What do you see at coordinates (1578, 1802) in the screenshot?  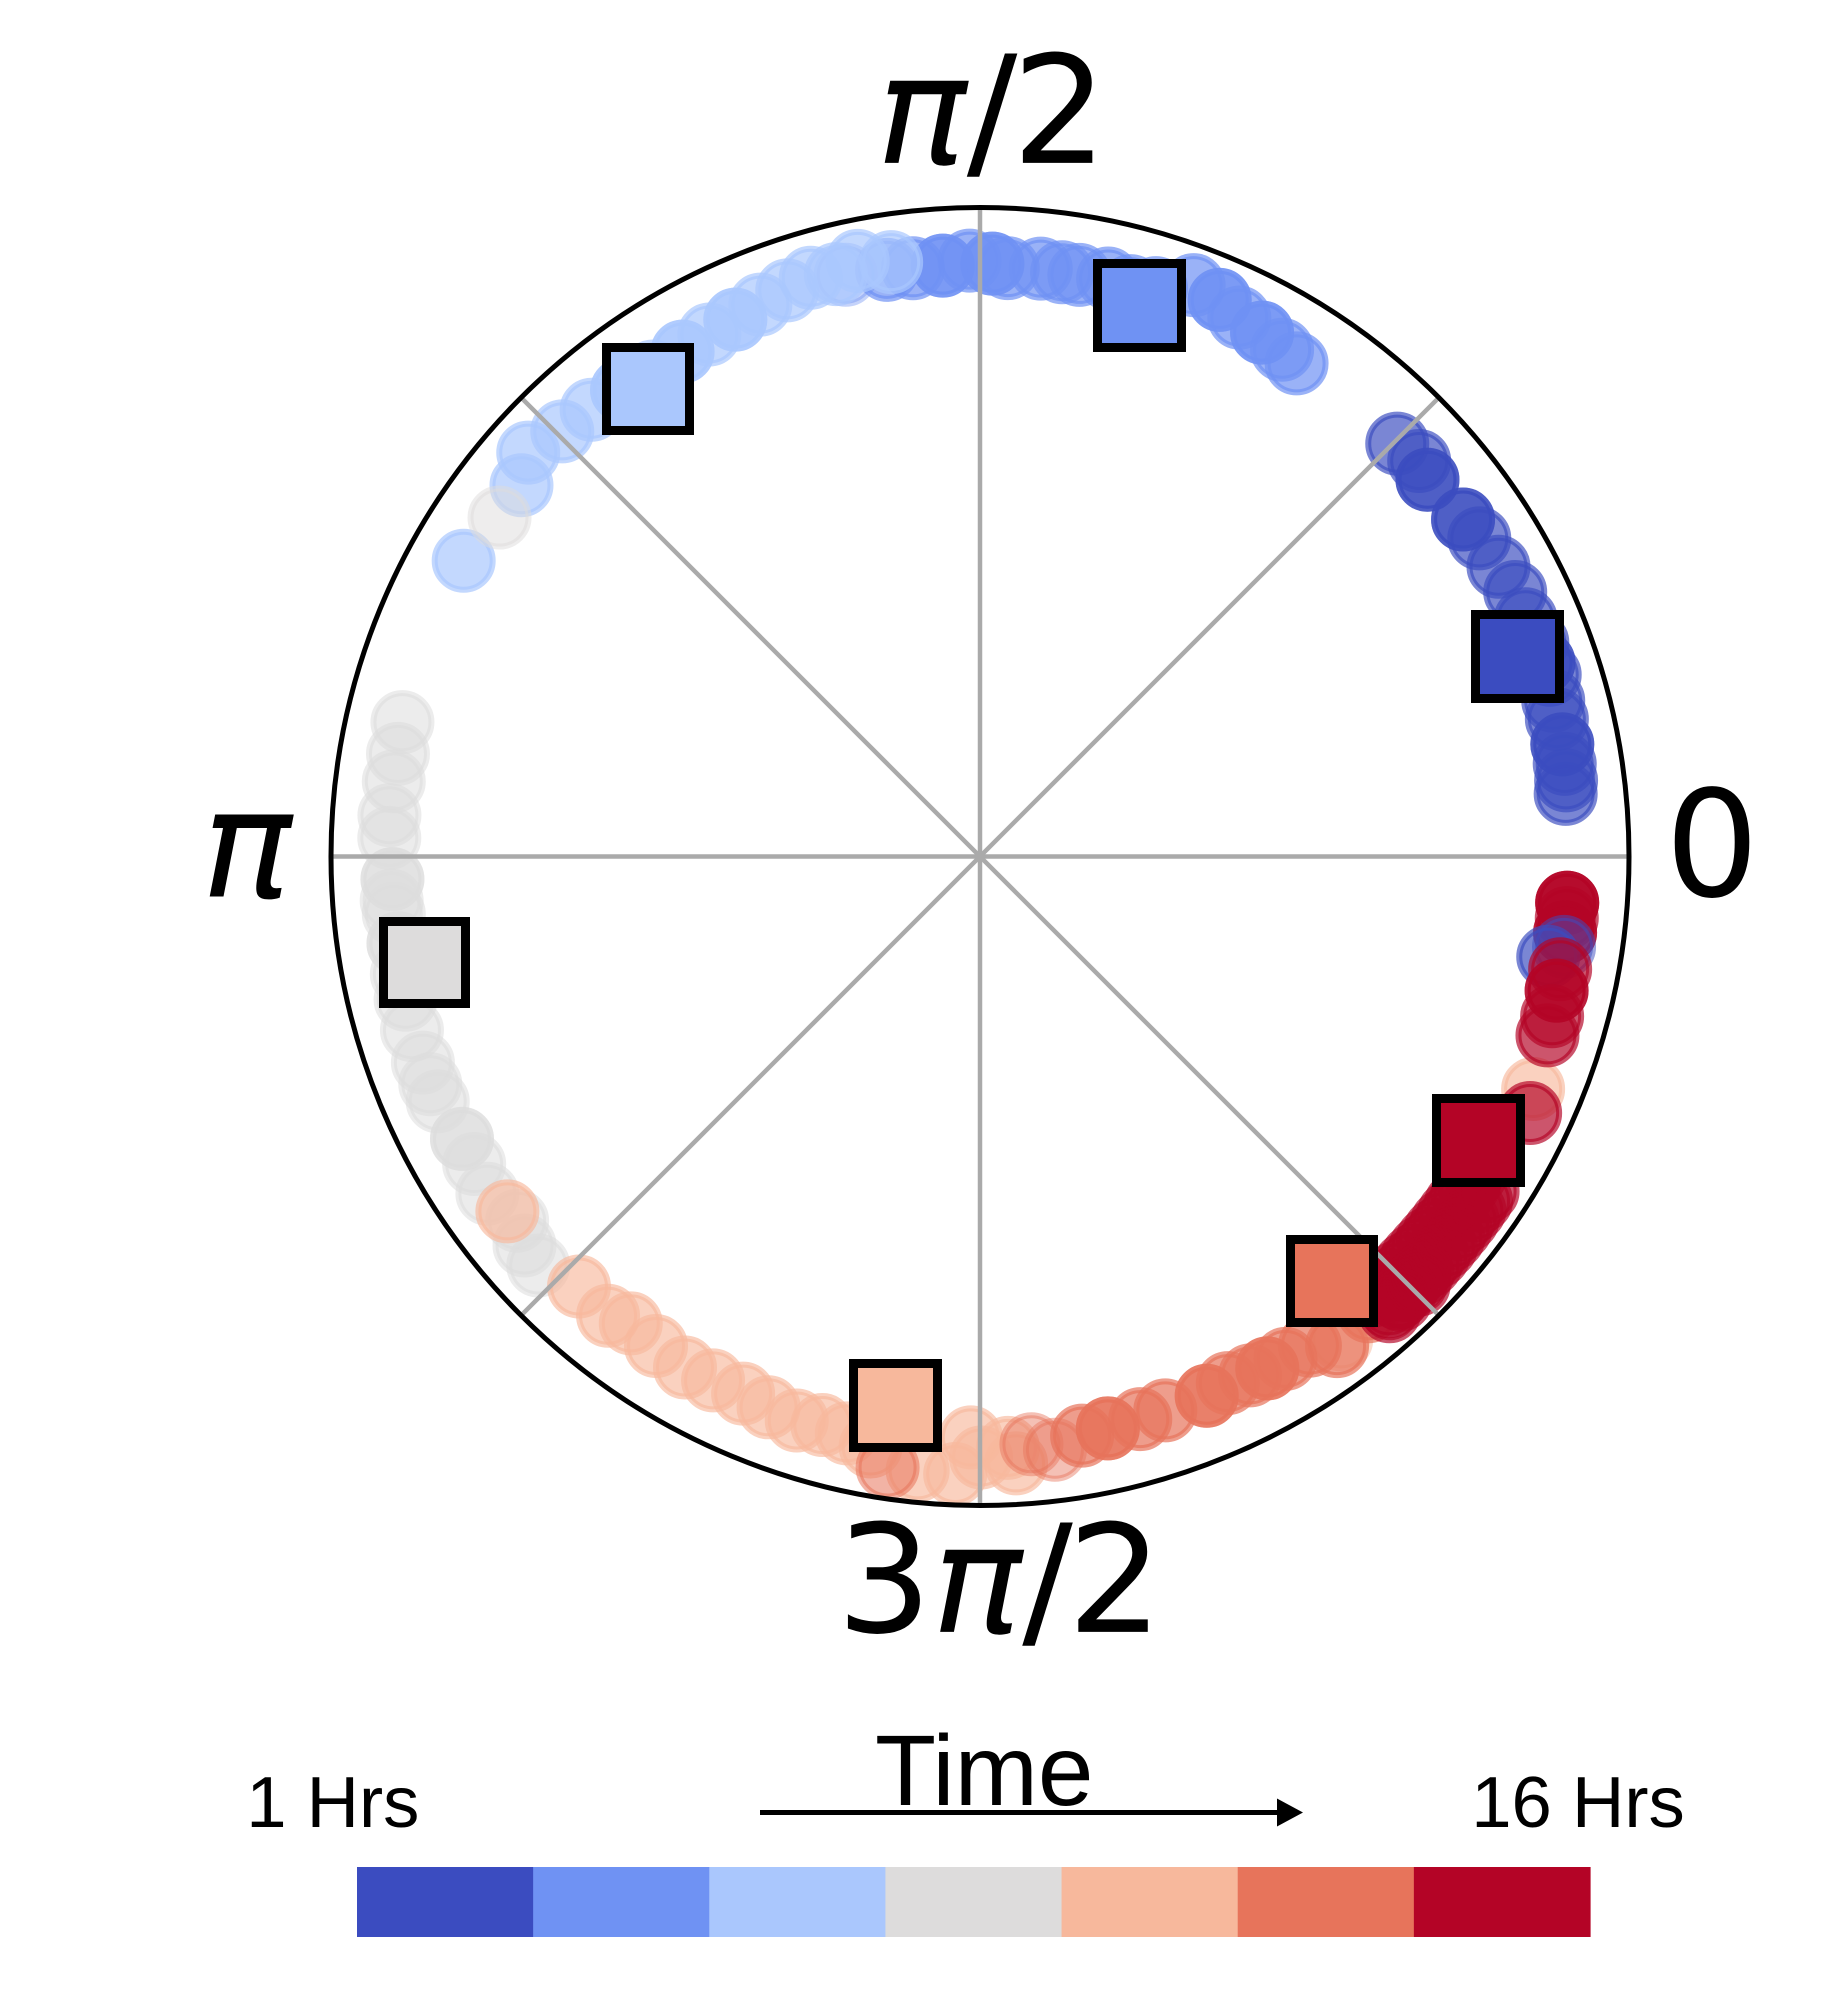 I see `svg-text: 16 Hrs` at bounding box center [1578, 1802].